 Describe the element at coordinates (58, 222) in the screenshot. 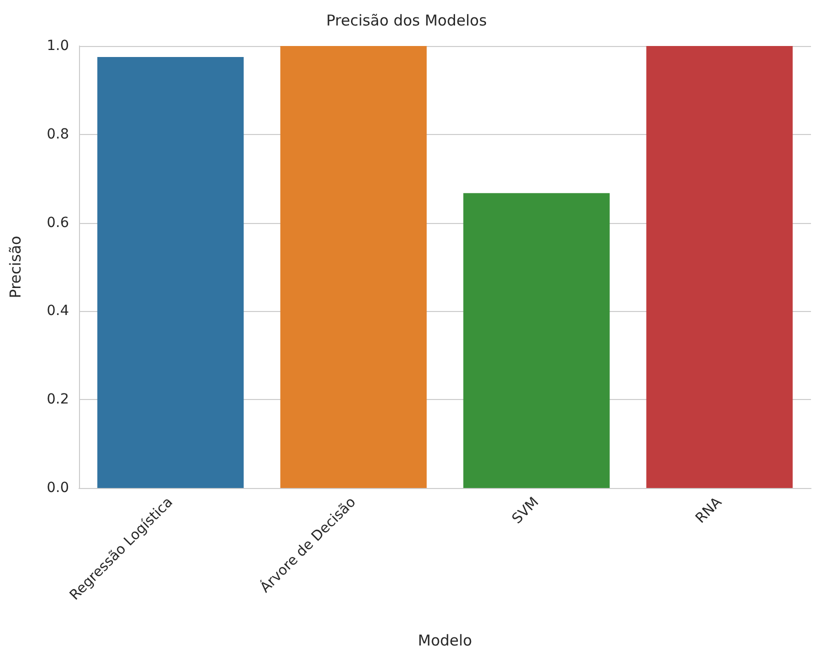

I see `y-tick-label: 0.6` at that location.